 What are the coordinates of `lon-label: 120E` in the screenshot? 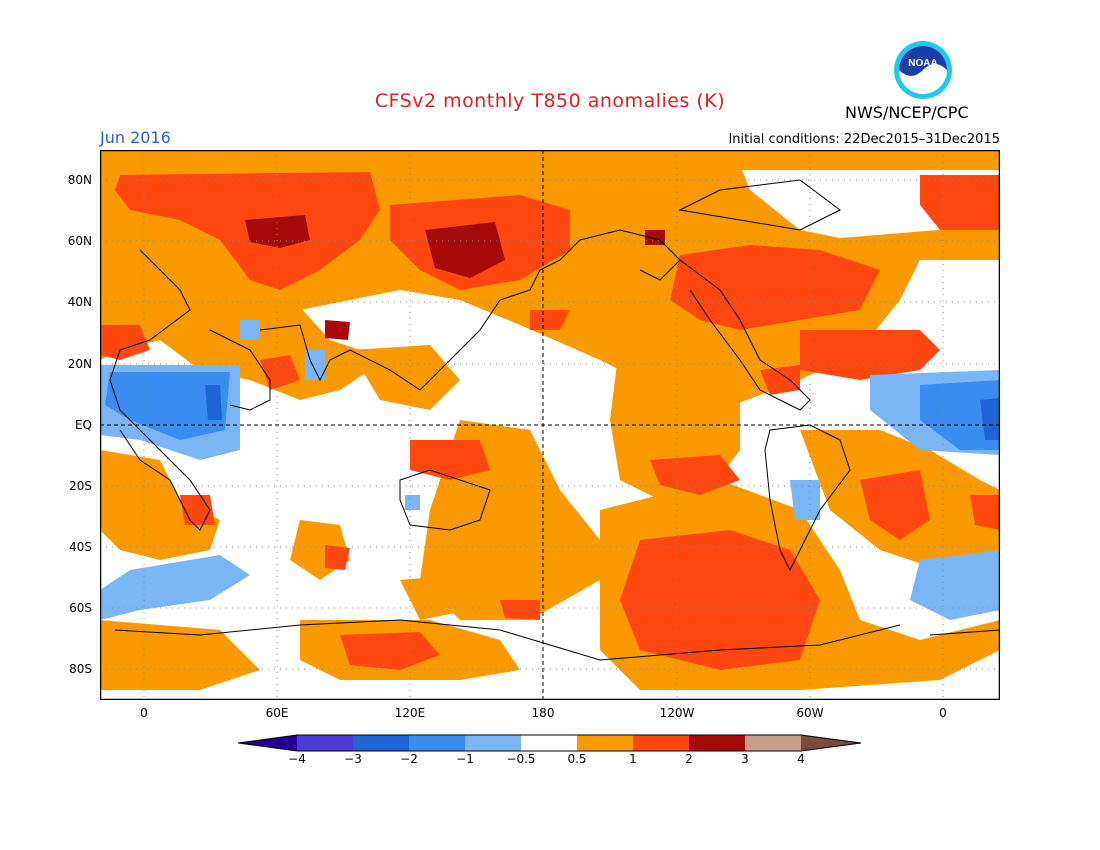 It's located at (410, 713).